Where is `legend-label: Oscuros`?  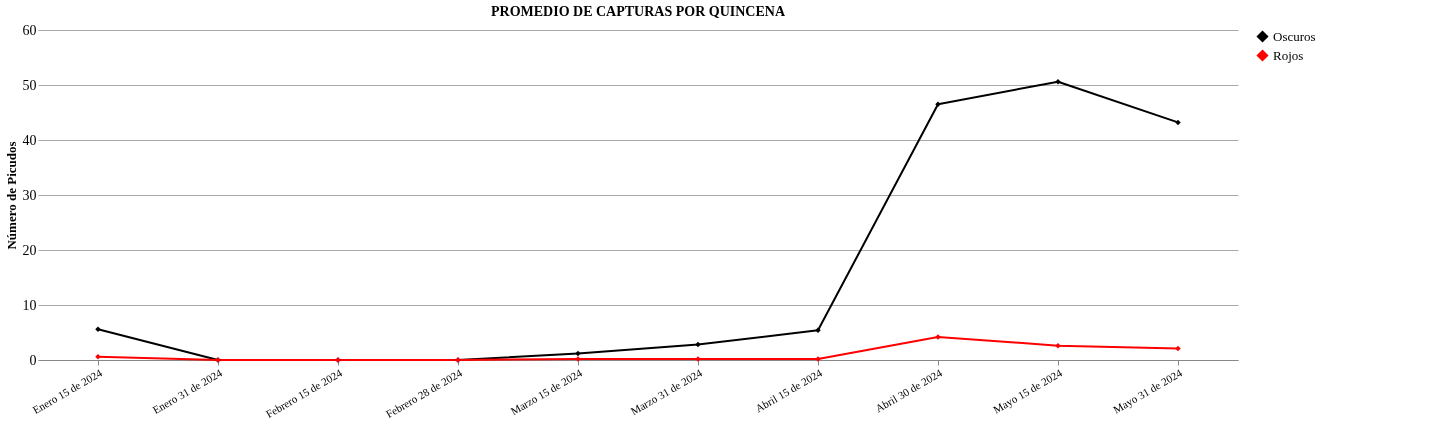
legend-label: Oscuros is located at coordinates (1294, 36).